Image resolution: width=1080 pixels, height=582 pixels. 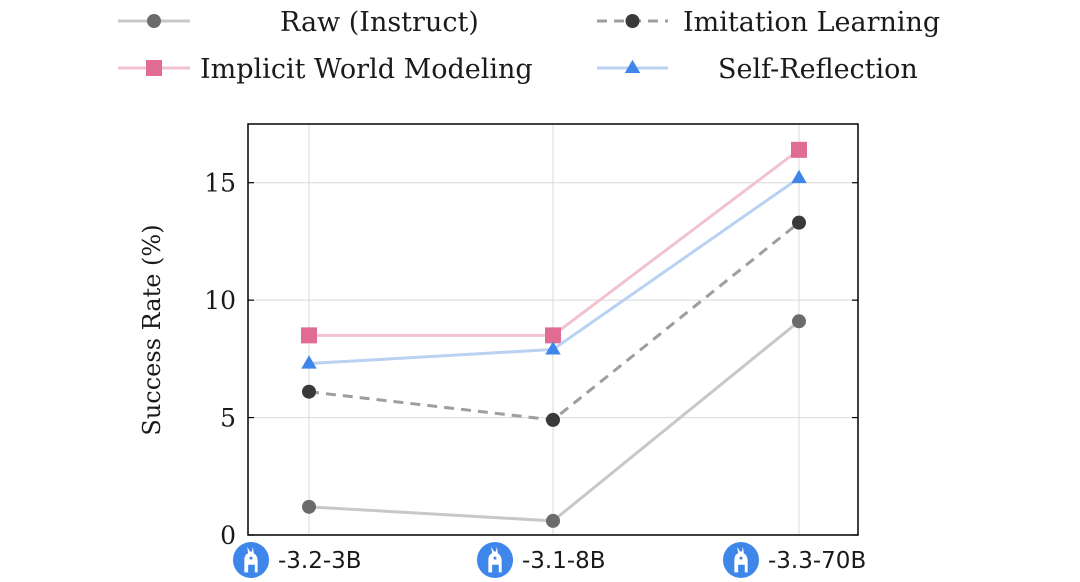 I want to click on legend-label-implicit: Implicit World Modeling, so click(x=366, y=69).